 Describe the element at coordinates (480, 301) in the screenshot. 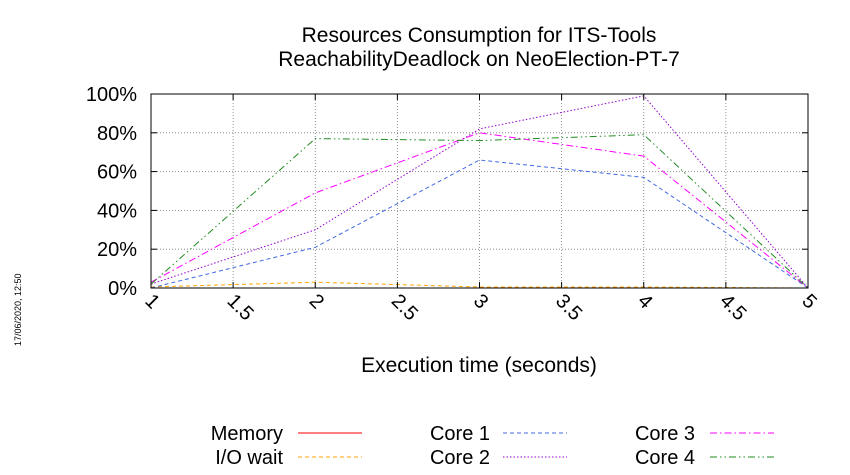

I see `x-tick-label: 3` at that location.